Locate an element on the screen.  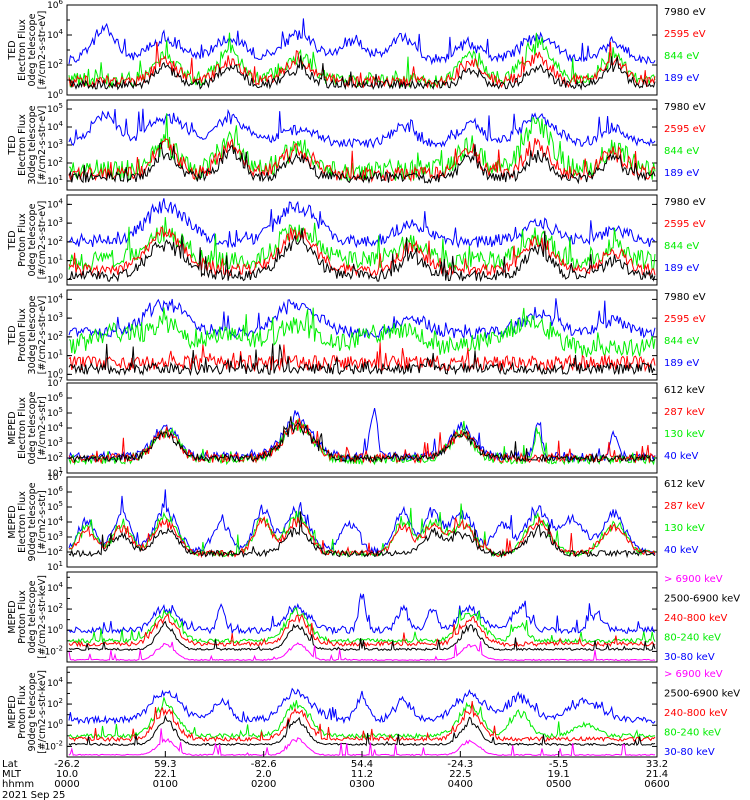
x-tick-label-hhmm: 0600 is located at coordinates (656, 784).